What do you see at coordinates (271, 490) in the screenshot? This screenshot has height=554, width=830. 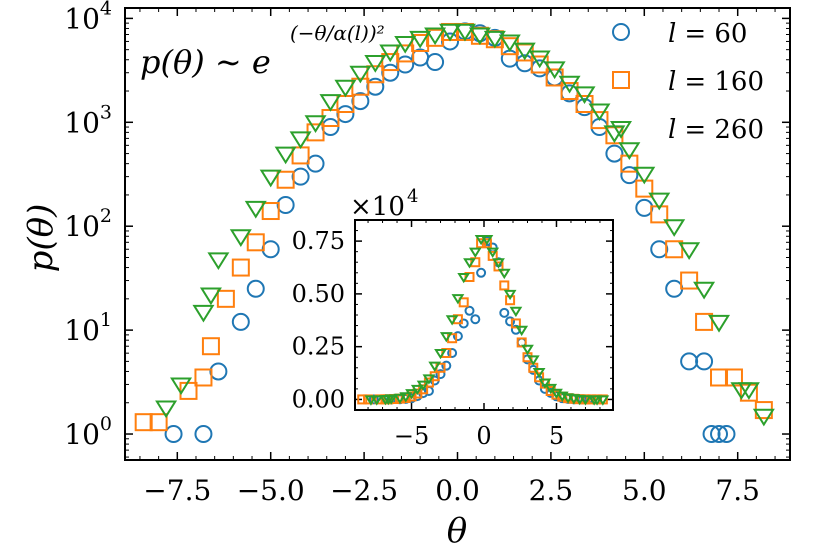 I see `x-tick-label: −5.0` at bounding box center [271, 490].